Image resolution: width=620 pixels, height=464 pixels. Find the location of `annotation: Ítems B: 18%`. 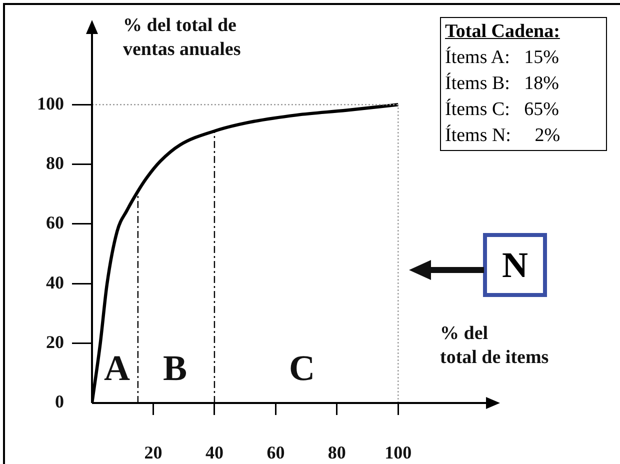

annotation: Ítems B: 18% is located at coordinates (502, 84).